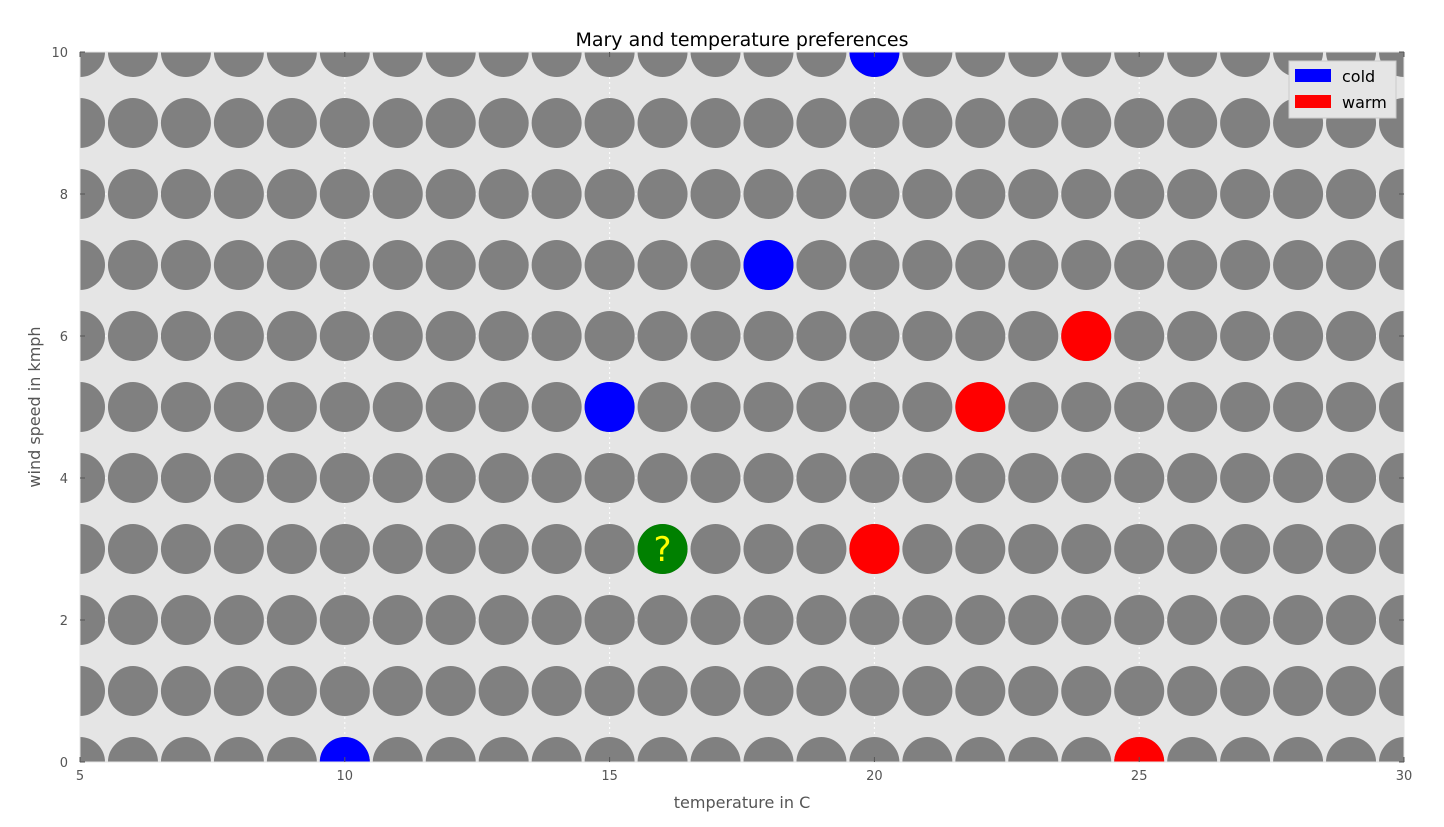 Image resolution: width=1444 pixels, height=827 pixels. Describe the element at coordinates (34, 406) in the screenshot. I see `y-axis-label: wind speed in kmph` at that location.